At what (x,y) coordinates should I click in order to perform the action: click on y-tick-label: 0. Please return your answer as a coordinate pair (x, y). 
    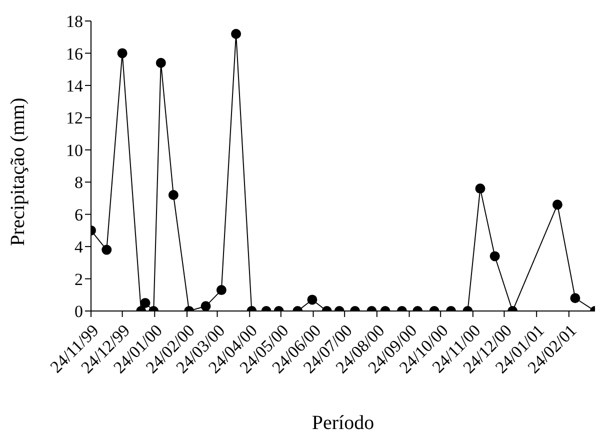
    Looking at the image, I should click on (78, 312).